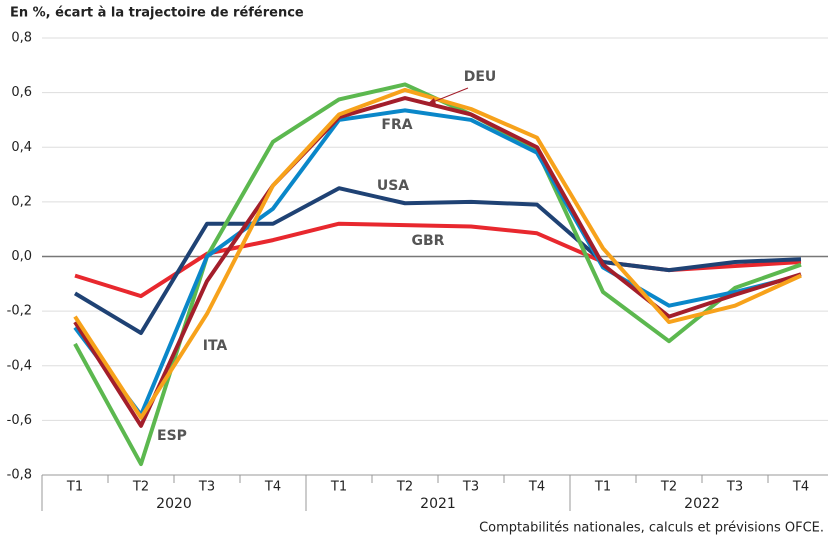 This screenshot has height=542, width=828. What do you see at coordinates (21, 201) in the screenshot?
I see `y-tick-label: 0,2` at bounding box center [21, 201].